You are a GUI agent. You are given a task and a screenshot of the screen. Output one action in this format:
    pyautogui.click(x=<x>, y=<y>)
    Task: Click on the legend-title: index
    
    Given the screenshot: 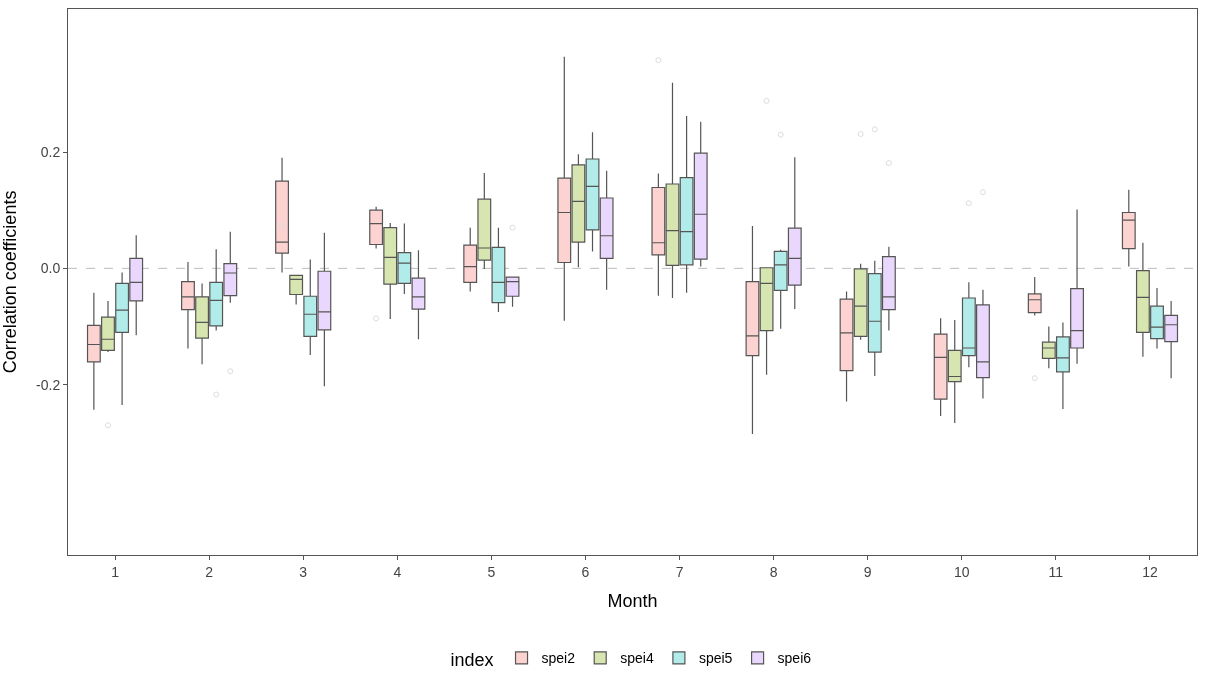 What is the action you would take?
    pyautogui.click(x=472, y=659)
    